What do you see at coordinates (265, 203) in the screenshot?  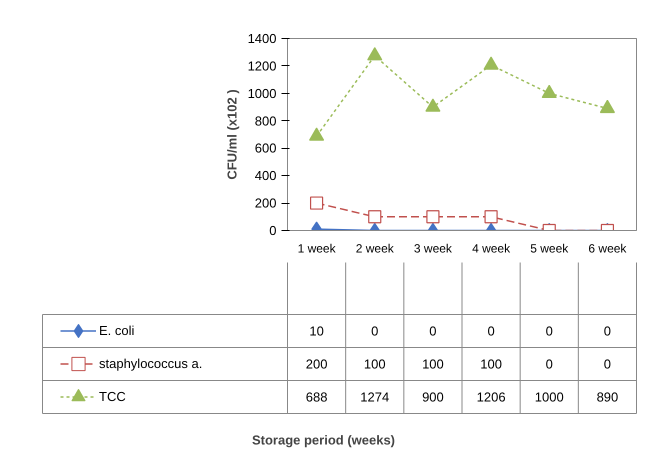 I see `y-tick-label: 200` at bounding box center [265, 203].